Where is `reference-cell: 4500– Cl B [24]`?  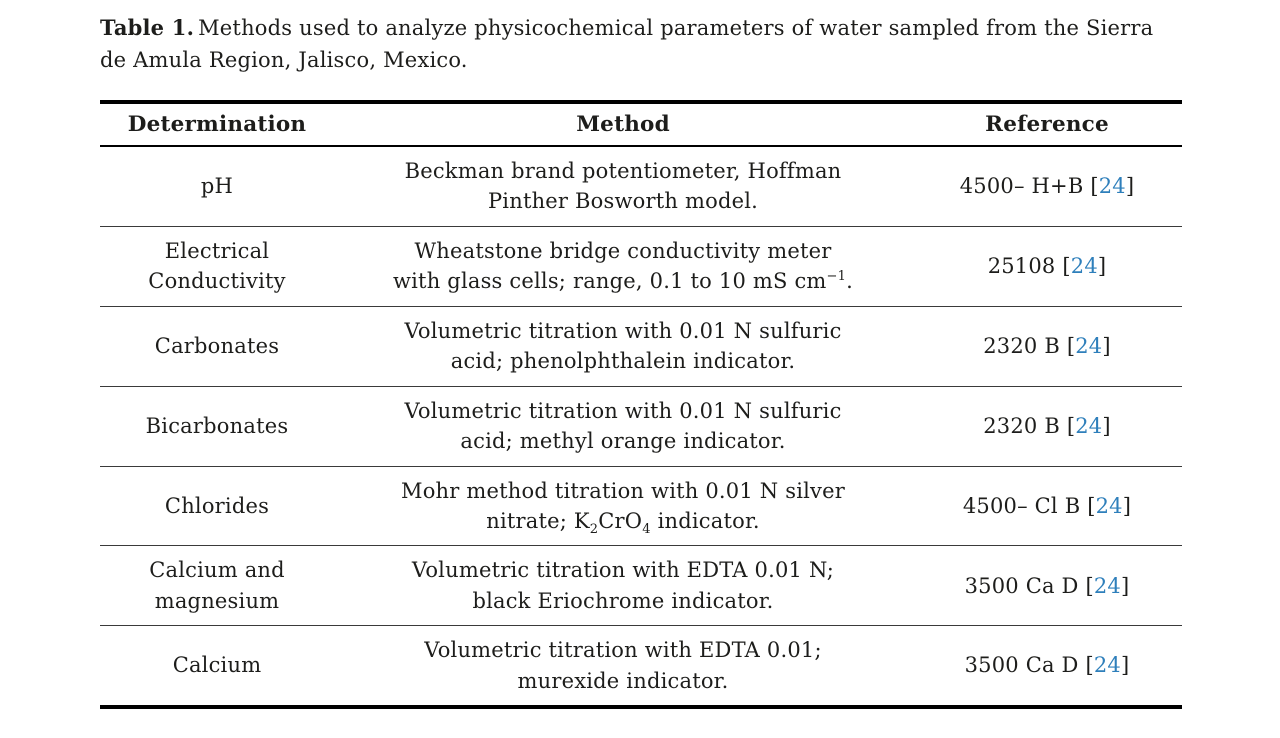
reference-cell: 4500– Cl B [24] is located at coordinates (1047, 505).